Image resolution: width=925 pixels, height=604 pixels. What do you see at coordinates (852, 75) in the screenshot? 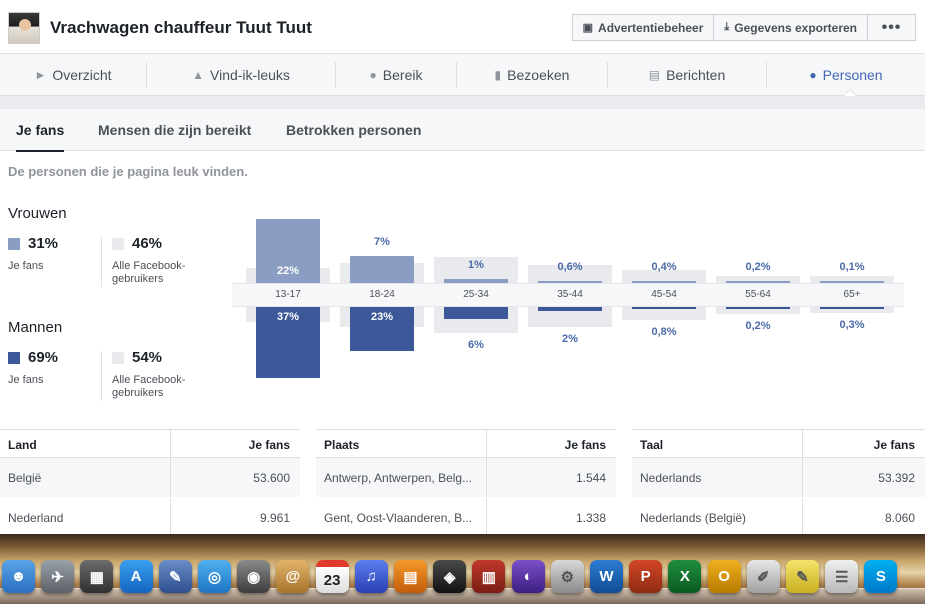
I see `tab-personen-label: Personen` at bounding box center [852, 75].